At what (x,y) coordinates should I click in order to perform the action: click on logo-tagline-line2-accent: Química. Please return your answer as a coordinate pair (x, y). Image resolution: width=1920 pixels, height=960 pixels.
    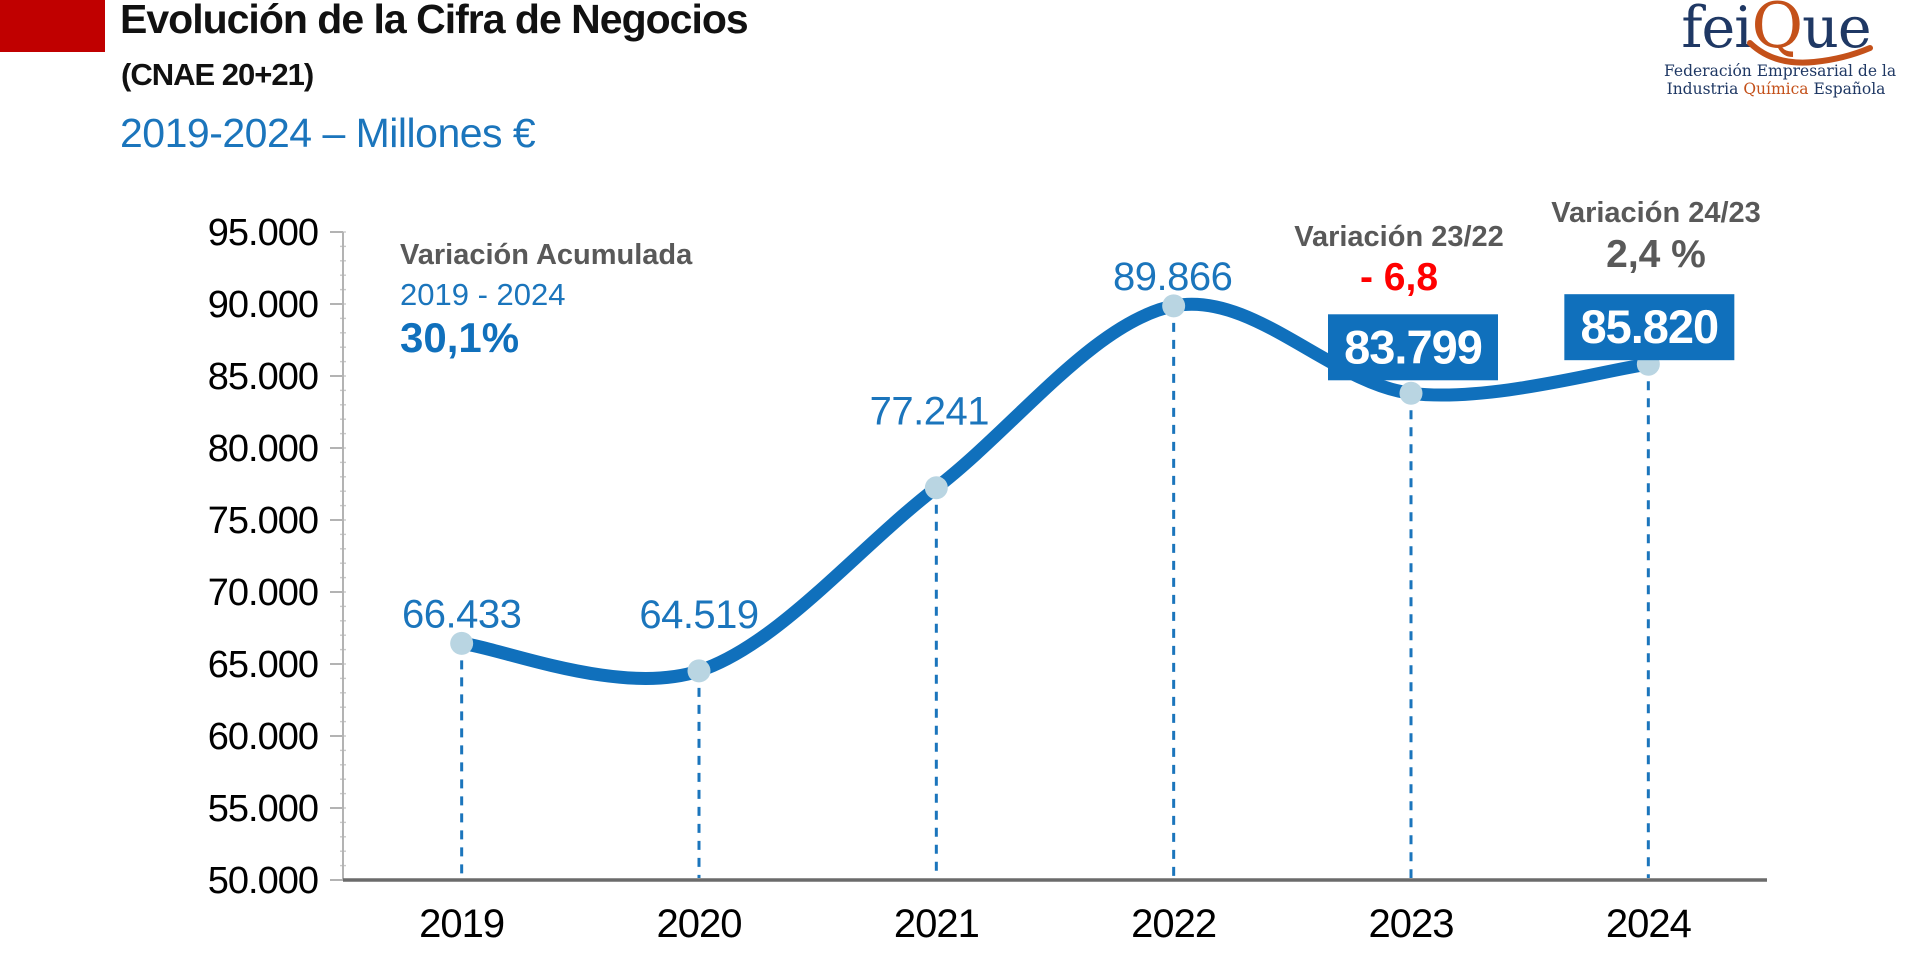
    Looking at the image, I should click on (1776, 89).